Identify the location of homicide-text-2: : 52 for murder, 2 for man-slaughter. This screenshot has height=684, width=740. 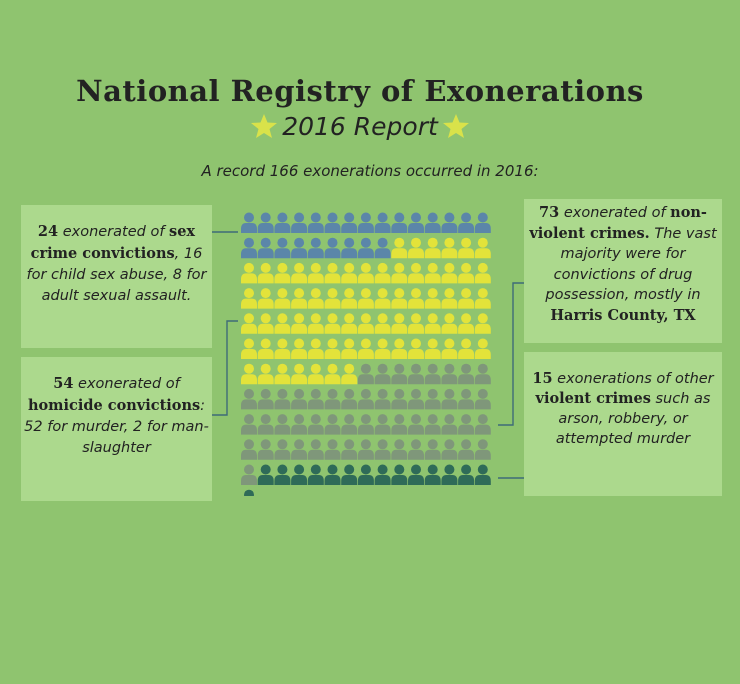
(116, 427).